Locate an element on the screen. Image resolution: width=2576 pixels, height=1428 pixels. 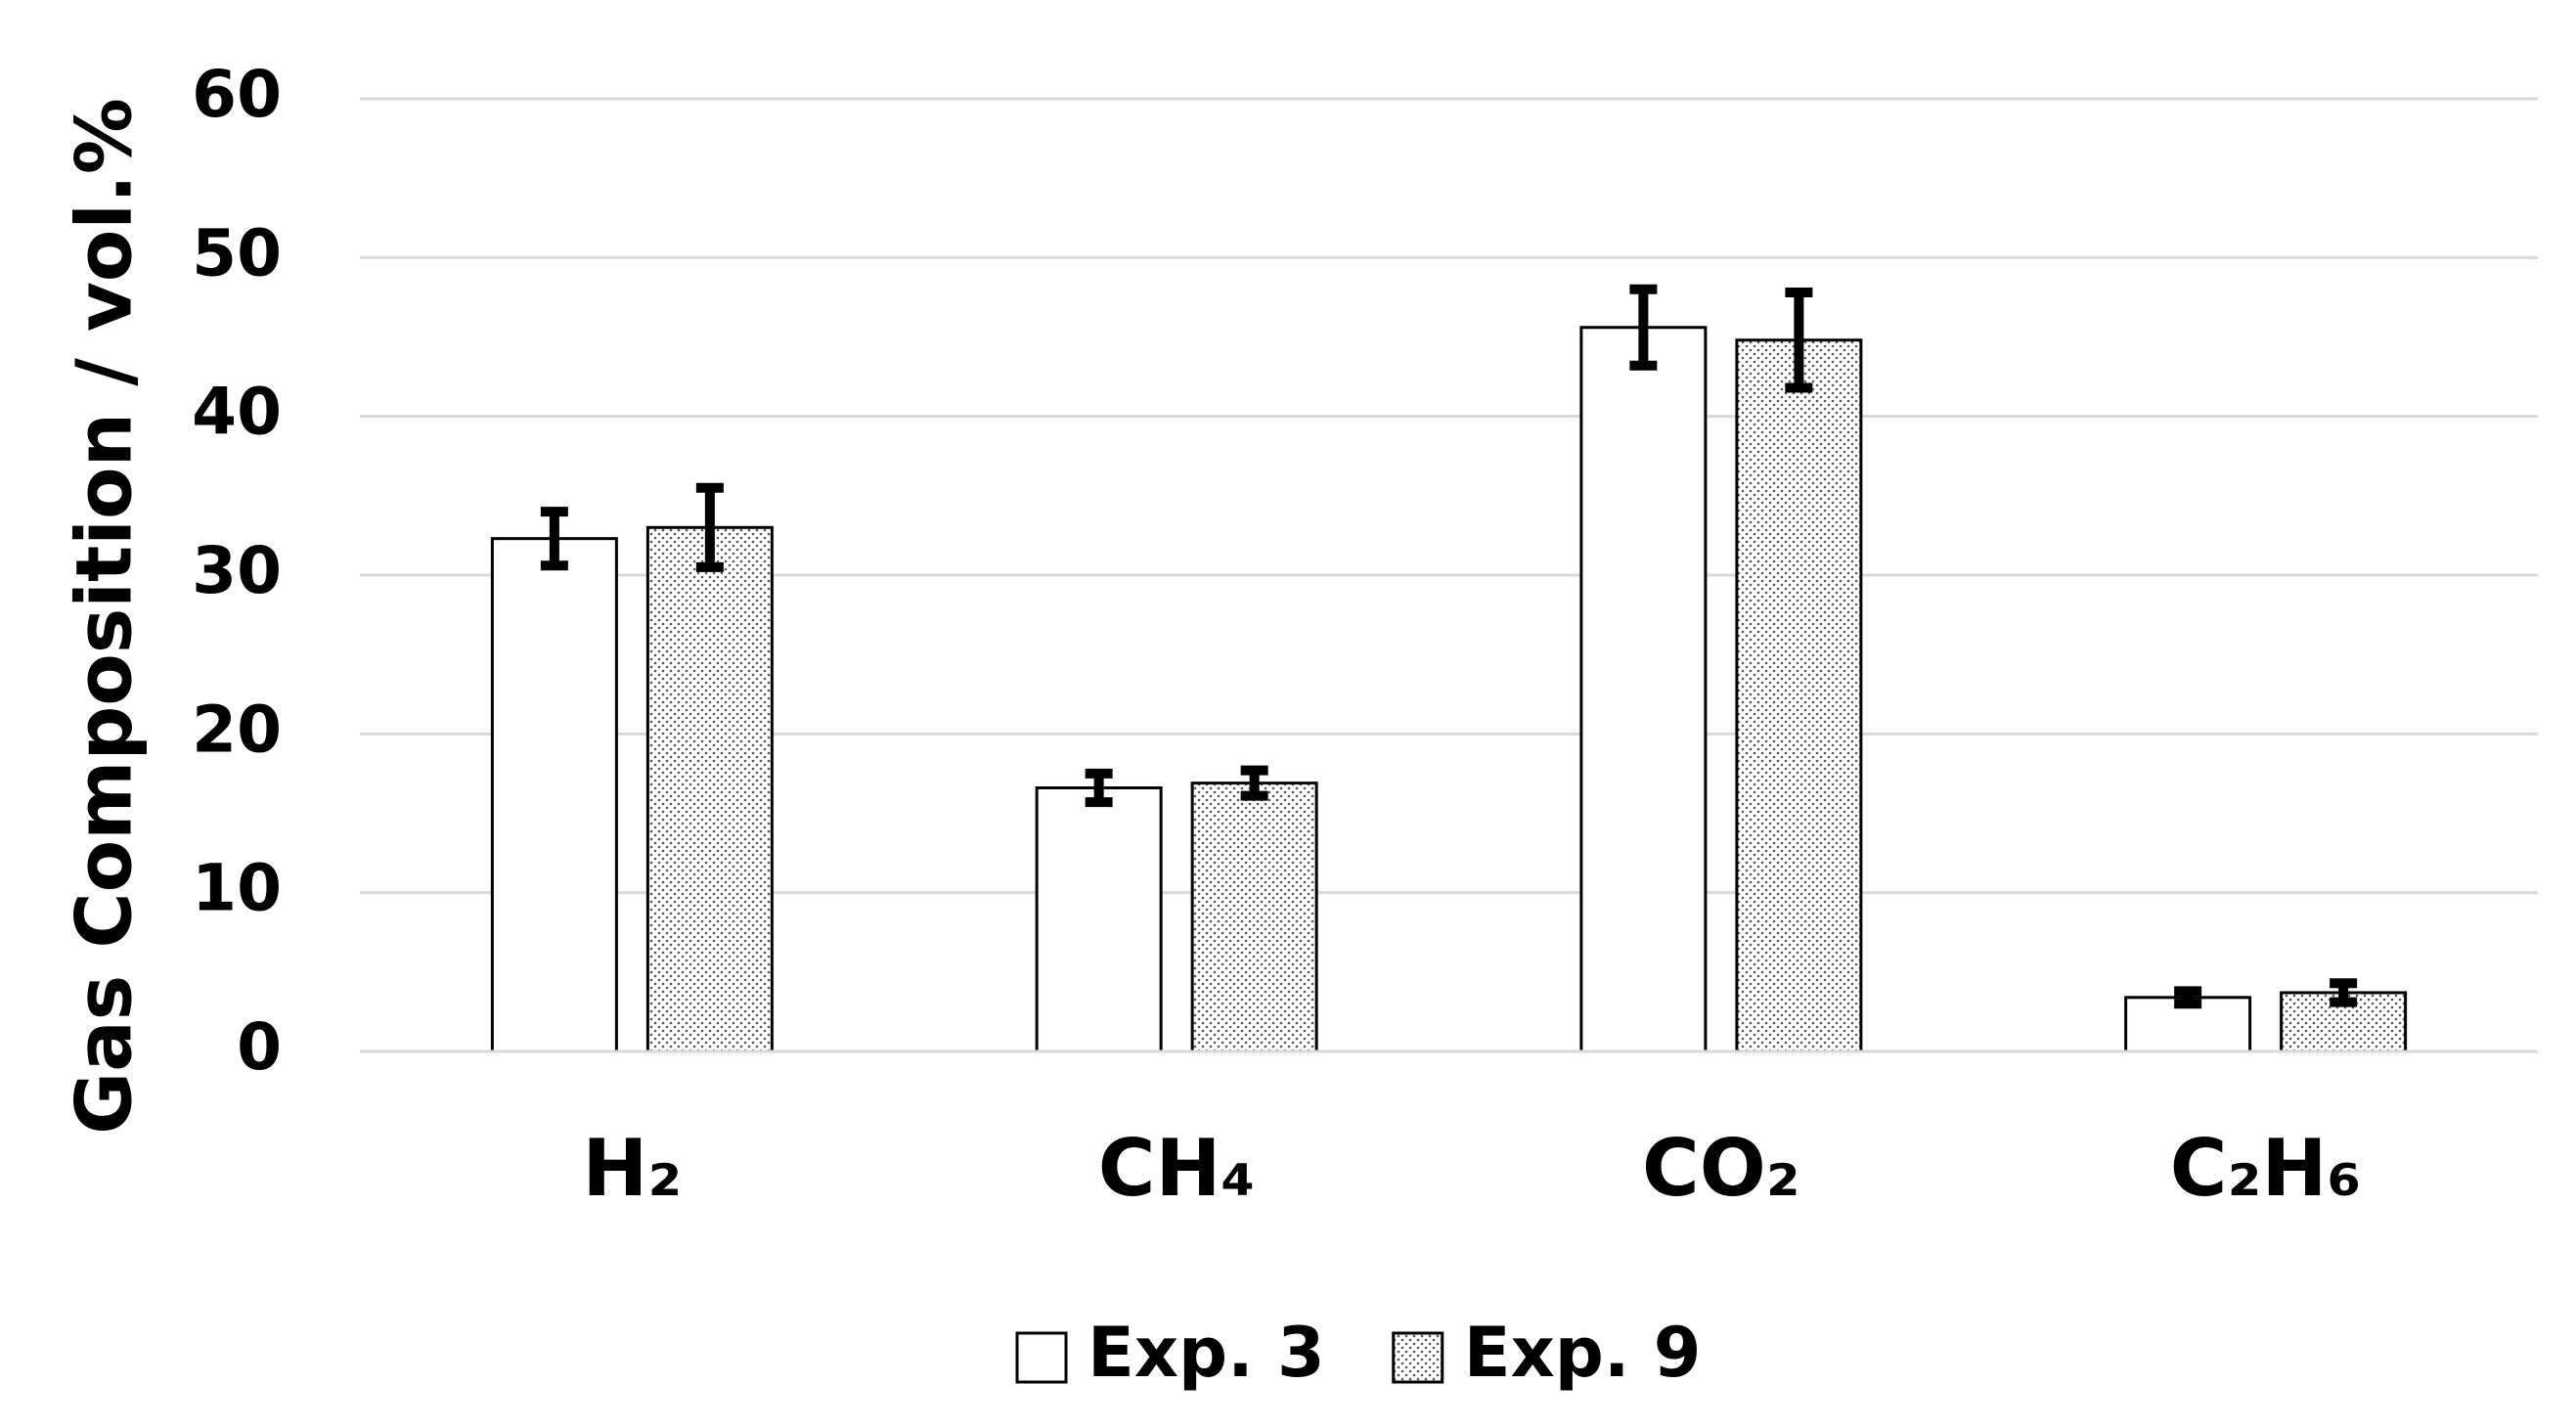
legend-label: Exp. 3 is located at coordinates (1206, 1353).